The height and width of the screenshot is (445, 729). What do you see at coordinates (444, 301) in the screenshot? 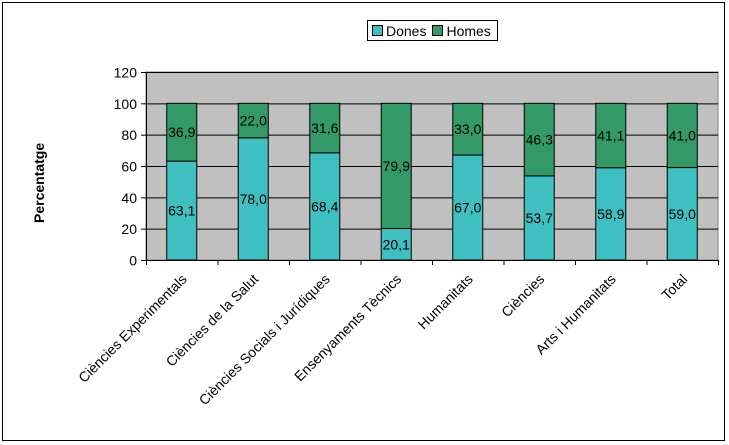
I see `x-category-label: Humanitats` at bounding box center [444, 301].